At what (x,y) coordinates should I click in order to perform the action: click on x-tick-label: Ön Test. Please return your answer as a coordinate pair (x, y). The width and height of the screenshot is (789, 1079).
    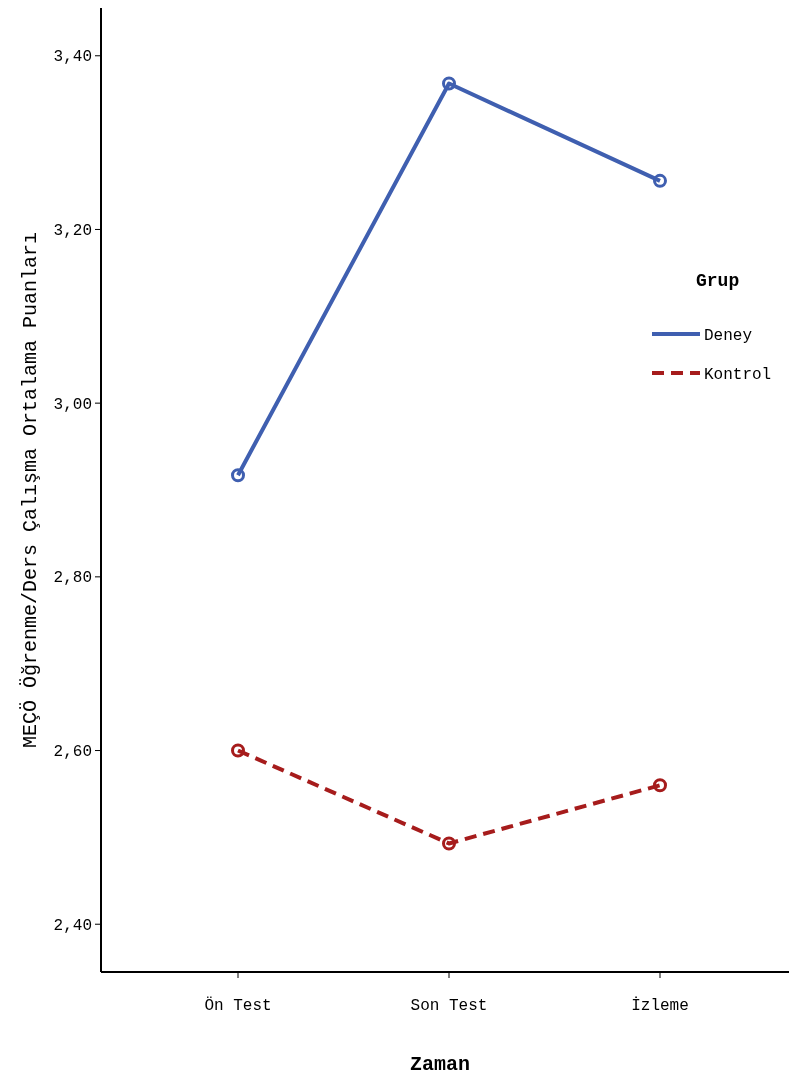
    Looking at the image, I should click on (238, 1005).